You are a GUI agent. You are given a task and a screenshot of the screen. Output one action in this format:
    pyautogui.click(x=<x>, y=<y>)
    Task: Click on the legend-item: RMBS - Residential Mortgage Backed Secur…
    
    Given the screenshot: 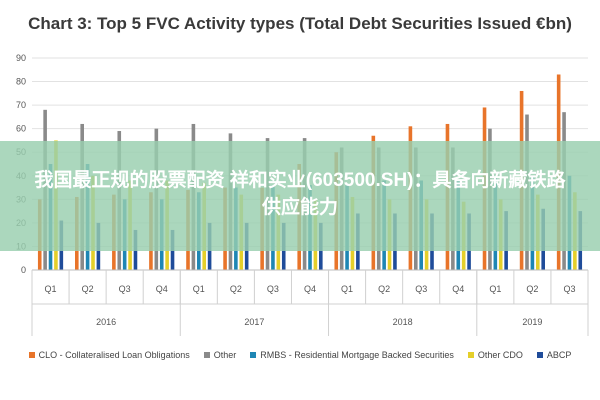 What is the action you would take?
    pyautogui.click(x=352, y=355)
    